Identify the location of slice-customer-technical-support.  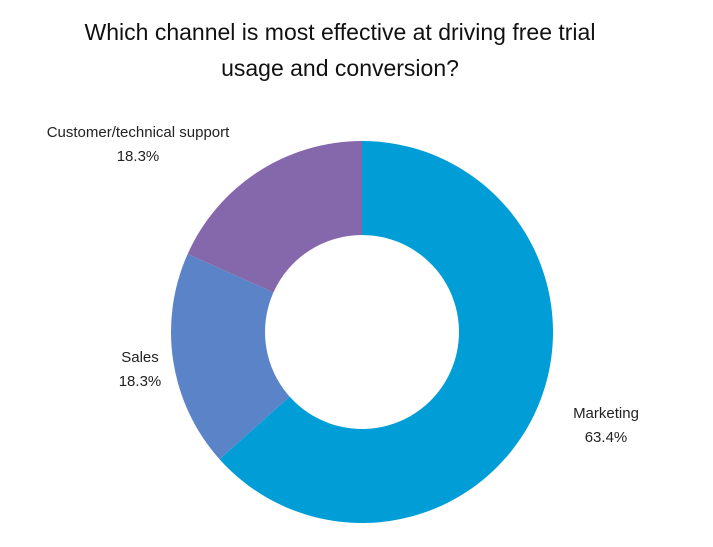
(274, 217).